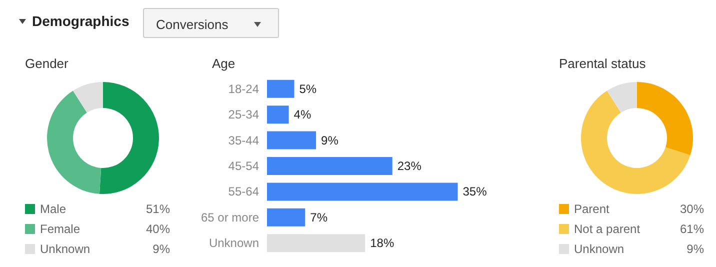 Image resolution: width=716 pixels, height=267 pixels. Describe the element at coordinates (244, 166) in the screenshot. I see `y-tick-label: 45-54` at that location.